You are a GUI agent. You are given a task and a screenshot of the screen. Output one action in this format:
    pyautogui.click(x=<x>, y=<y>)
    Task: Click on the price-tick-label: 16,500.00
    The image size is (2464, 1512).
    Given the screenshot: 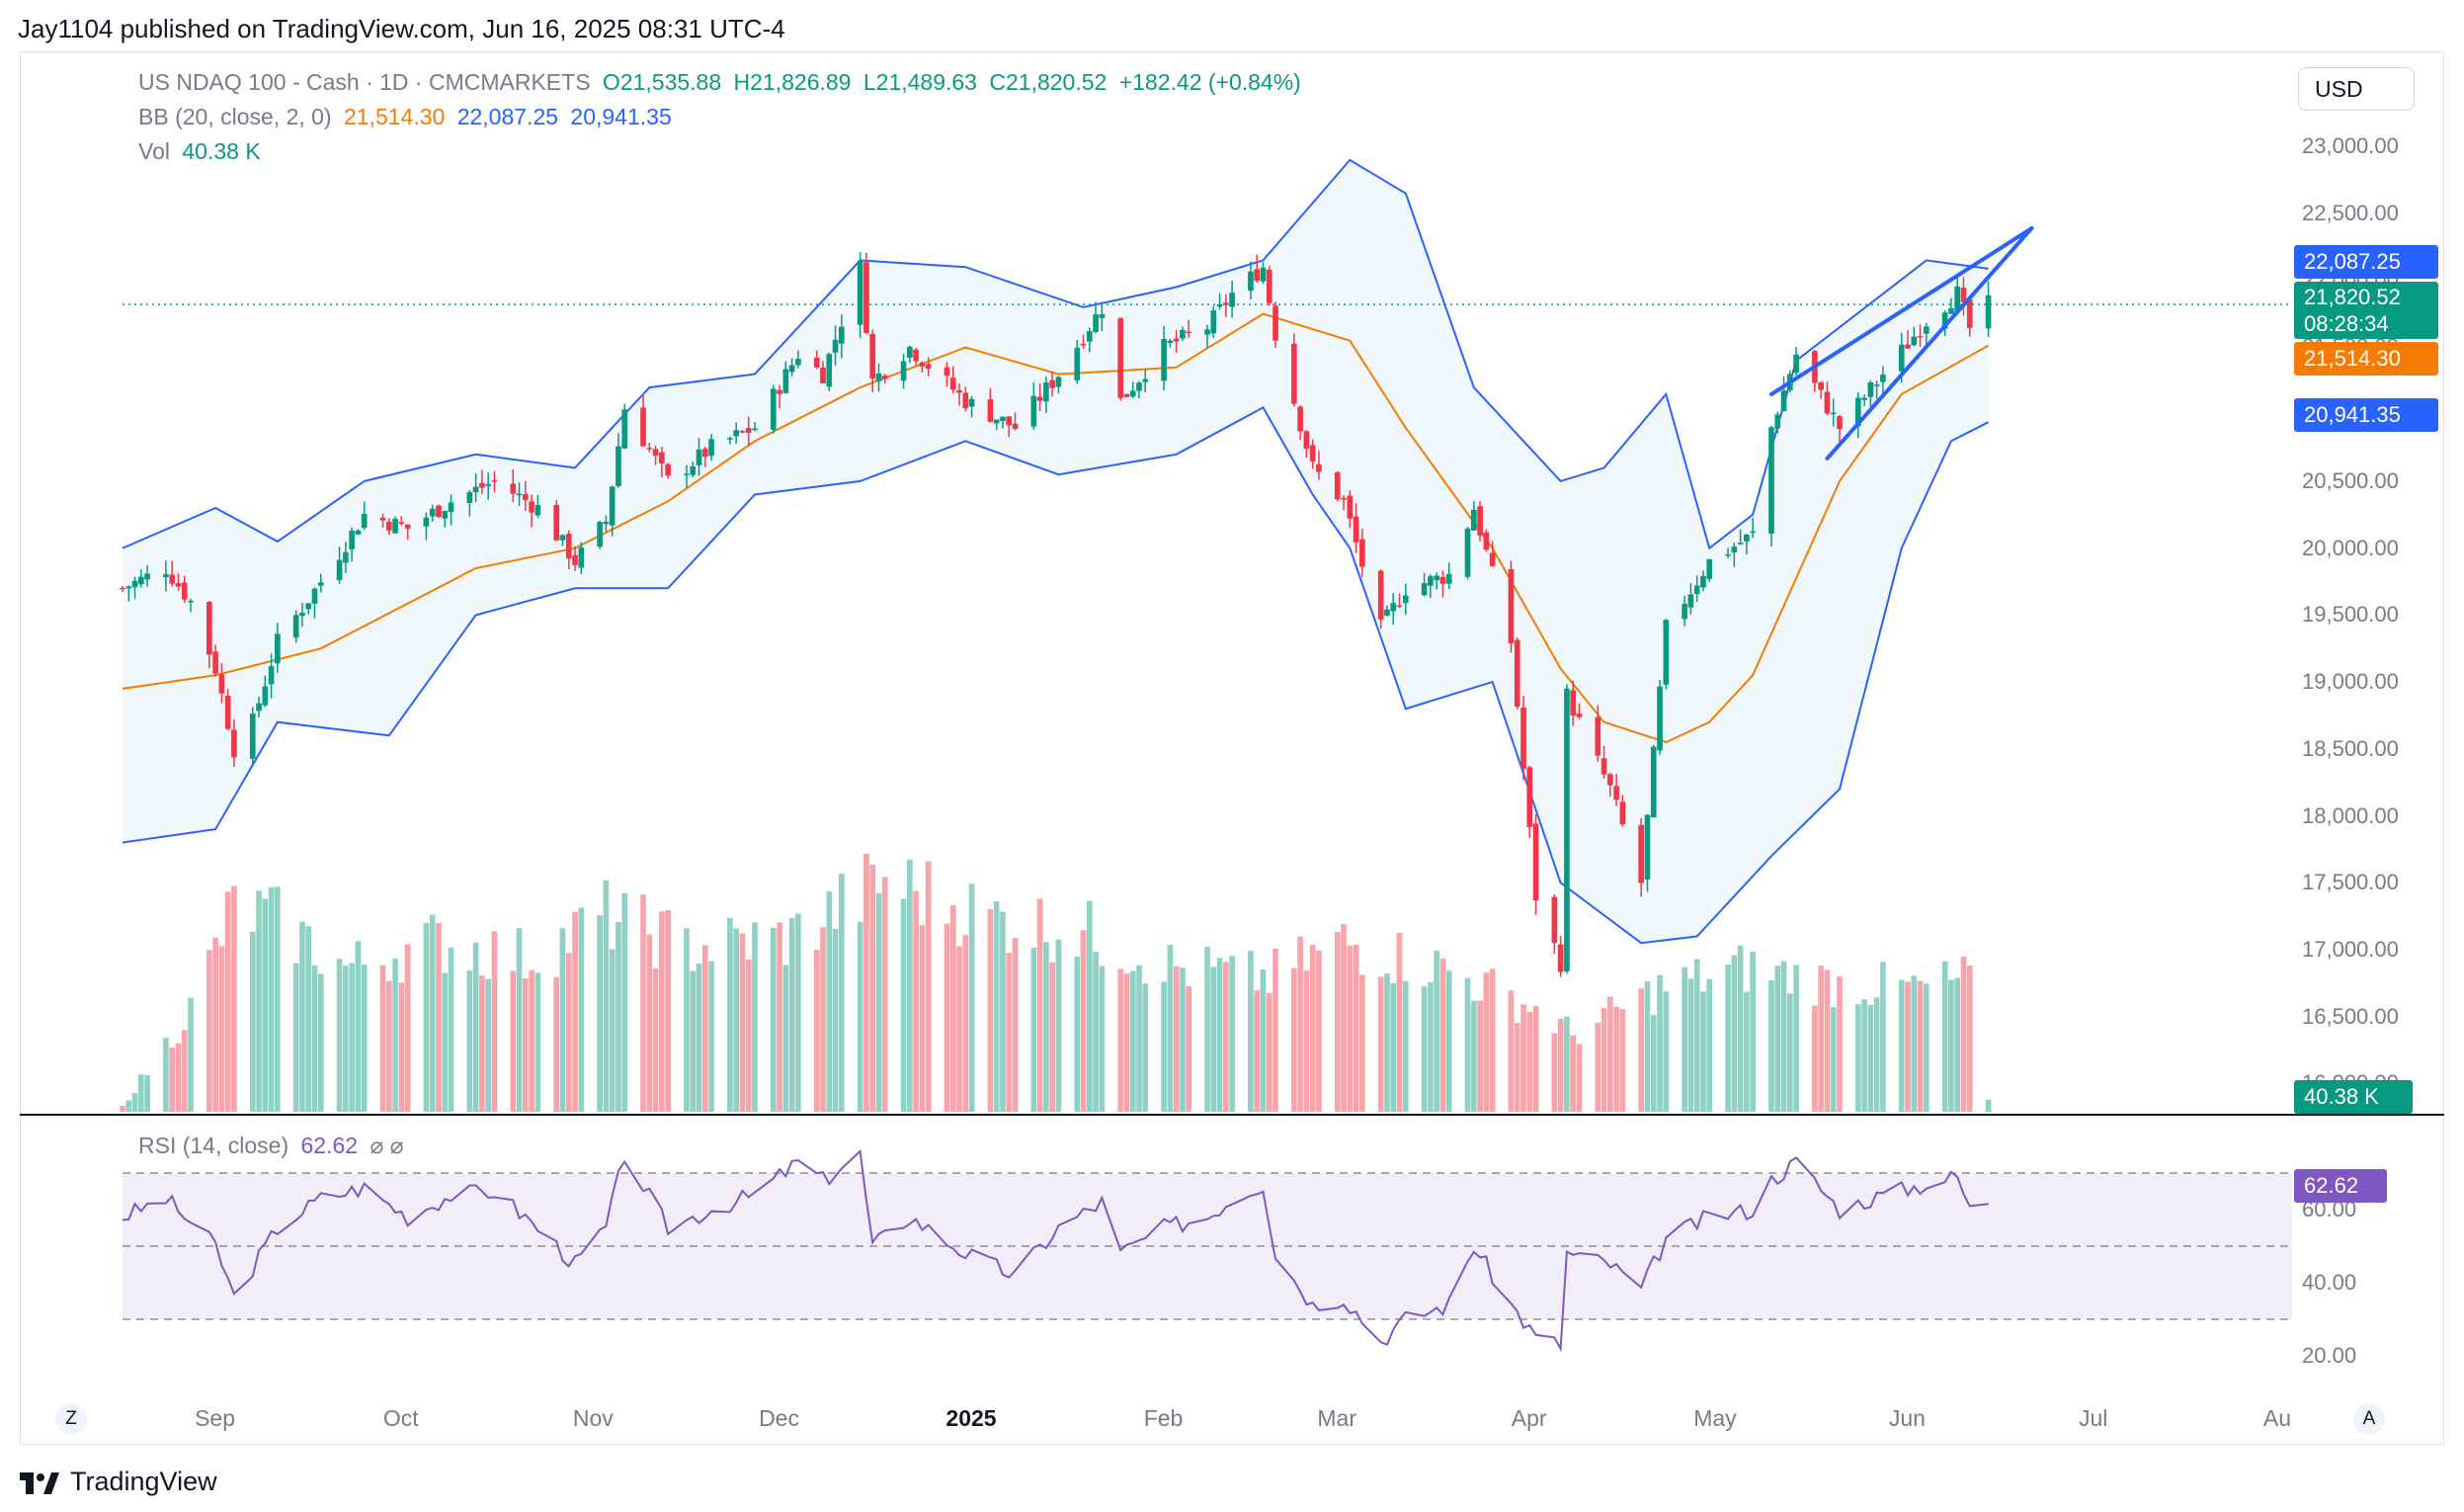 What is the action you would take?
    pyautogui.click(x=2350, y=1016)
    